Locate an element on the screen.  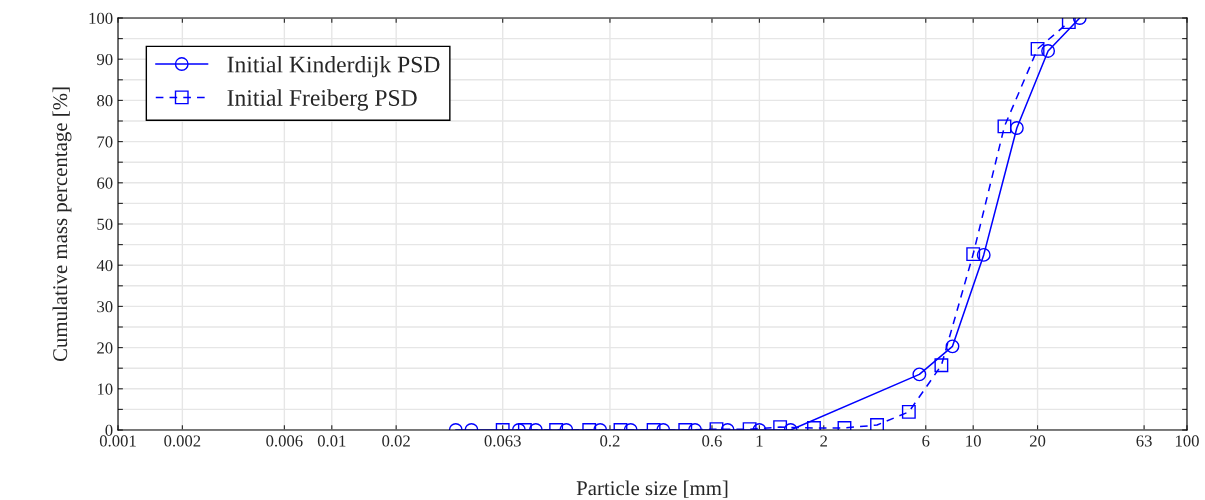
x-tick-label: 0.063 is located at coordinates (502, 441).